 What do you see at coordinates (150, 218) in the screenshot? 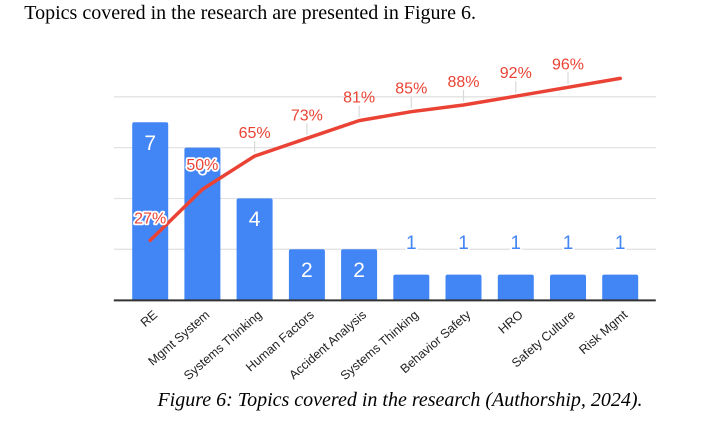
I see `svg-text: 27%` at bounding box center [150, 218].